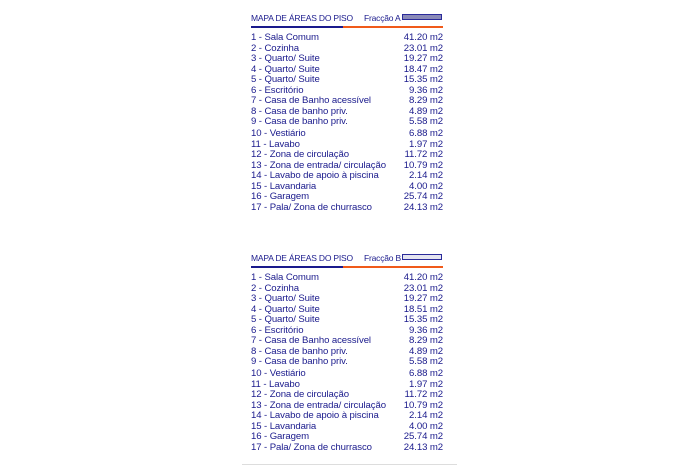  I want to click on table-row: 3 - Quarto/ Suite 19.27 m2, so click(347, 299).